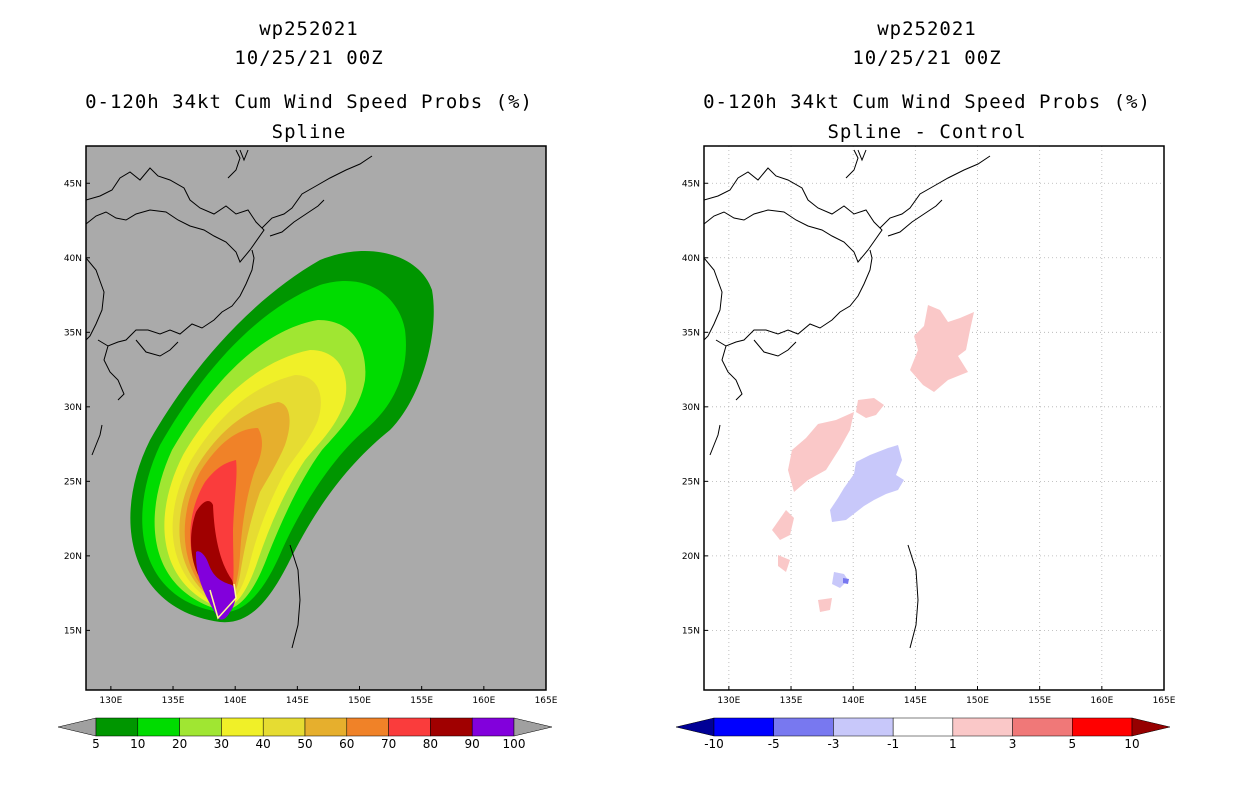  I want to click on left-y-tick-label: 35N, so click(73, 333).